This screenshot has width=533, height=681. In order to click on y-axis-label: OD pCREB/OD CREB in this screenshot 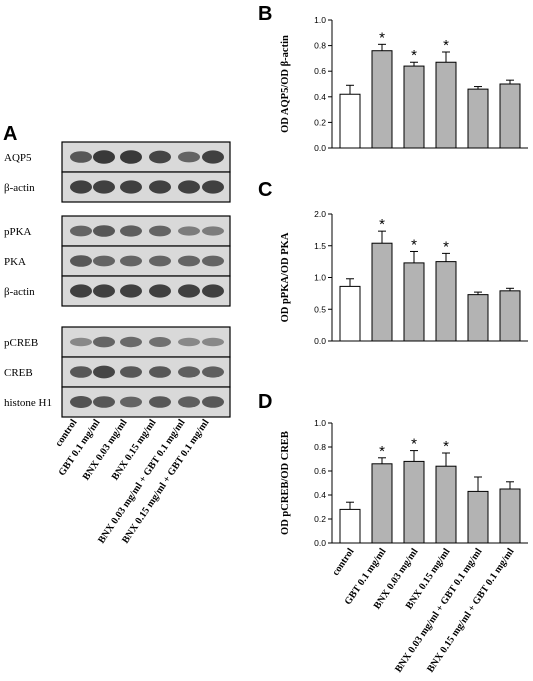, I will do `click(285, 483)`.